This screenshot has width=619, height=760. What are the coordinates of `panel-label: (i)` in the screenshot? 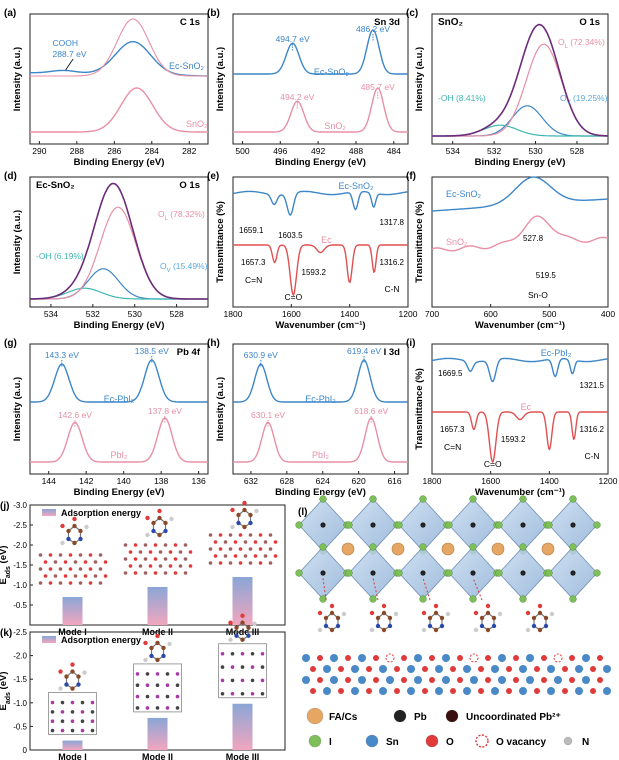 It's located at (410, 343).